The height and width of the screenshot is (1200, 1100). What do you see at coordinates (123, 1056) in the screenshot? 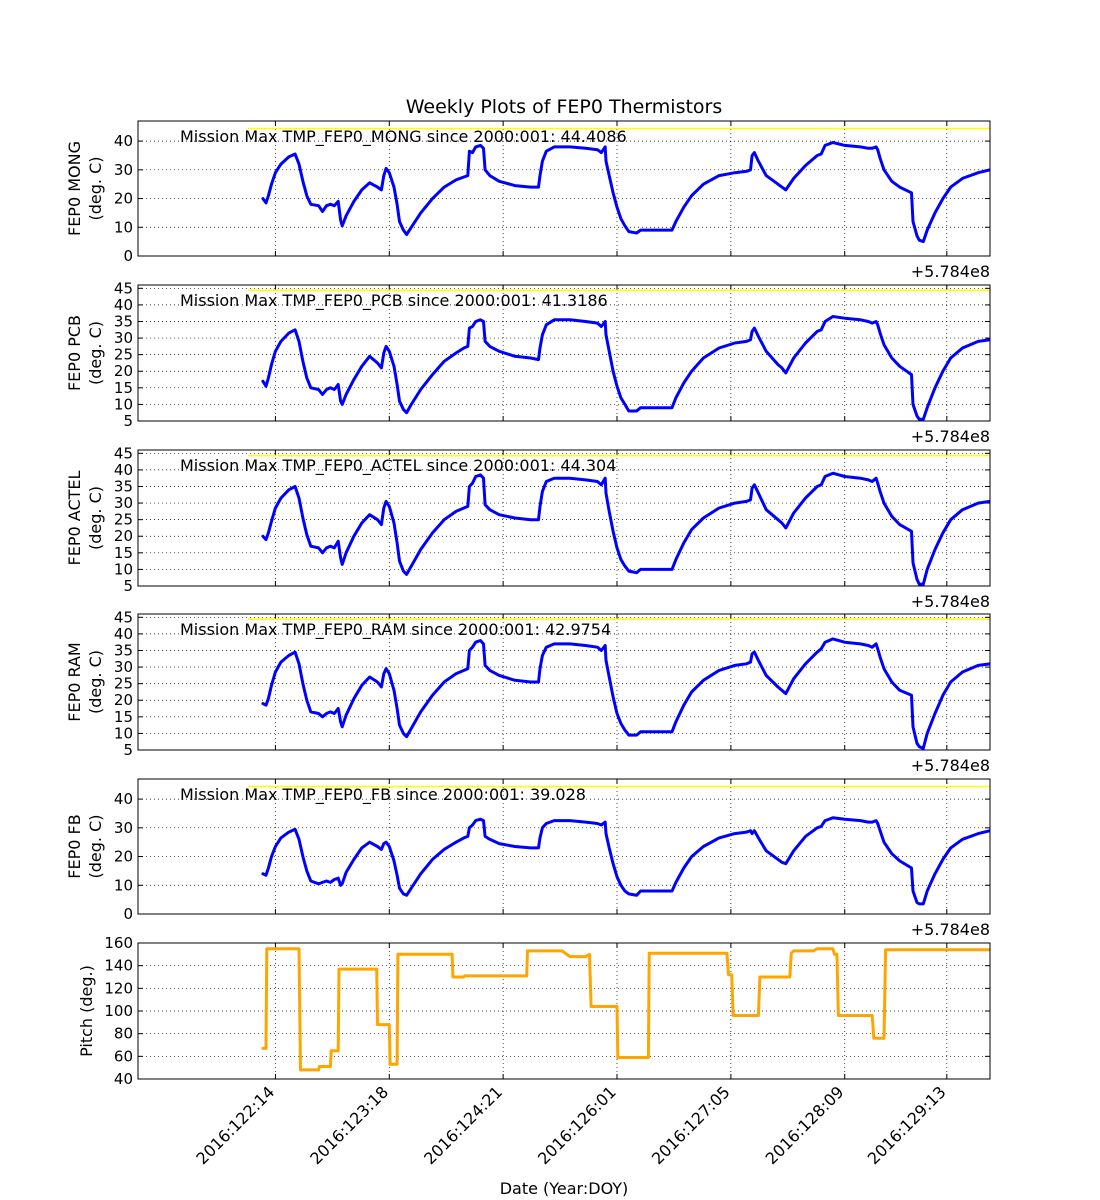
I see `y-tick-label: 60` at bounding box center [123, 1056].